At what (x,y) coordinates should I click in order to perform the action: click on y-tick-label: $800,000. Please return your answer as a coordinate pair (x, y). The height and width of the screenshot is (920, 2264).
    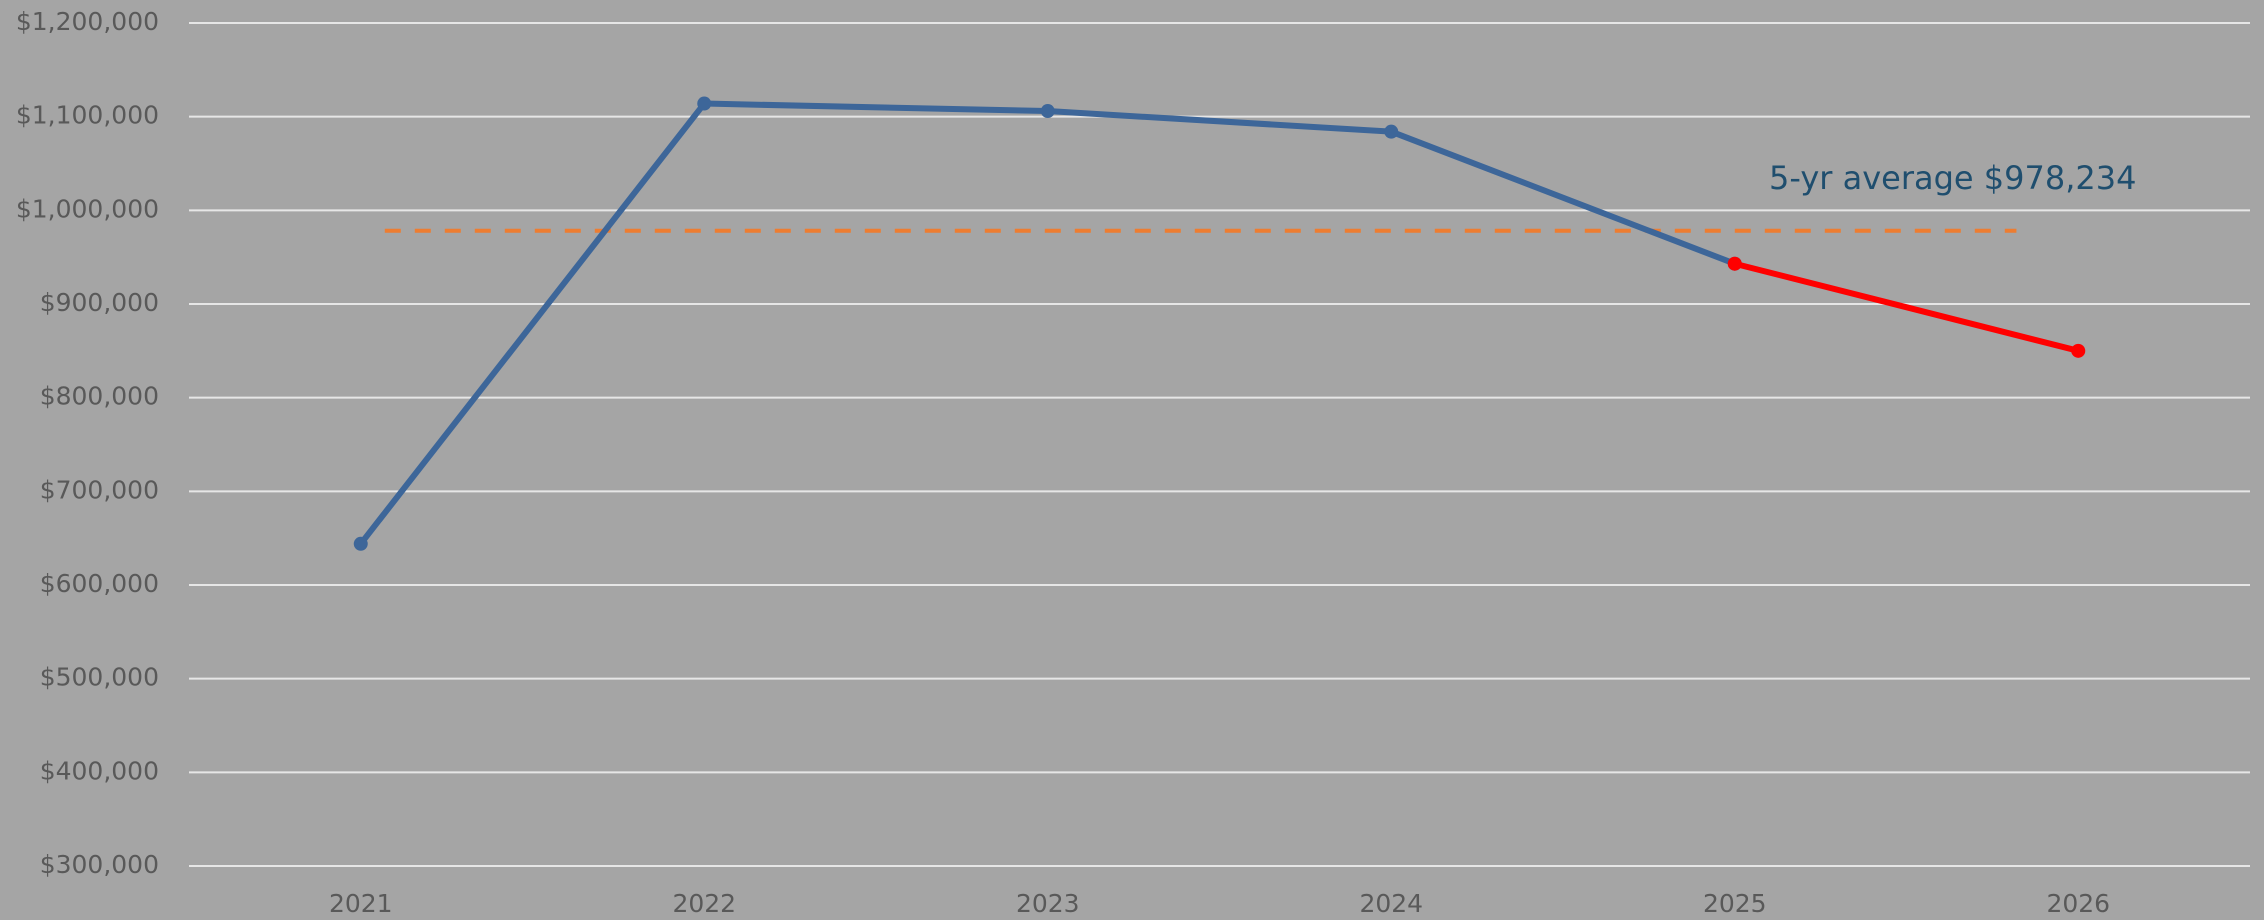
    Looking at the image, I should click on (99, 396).